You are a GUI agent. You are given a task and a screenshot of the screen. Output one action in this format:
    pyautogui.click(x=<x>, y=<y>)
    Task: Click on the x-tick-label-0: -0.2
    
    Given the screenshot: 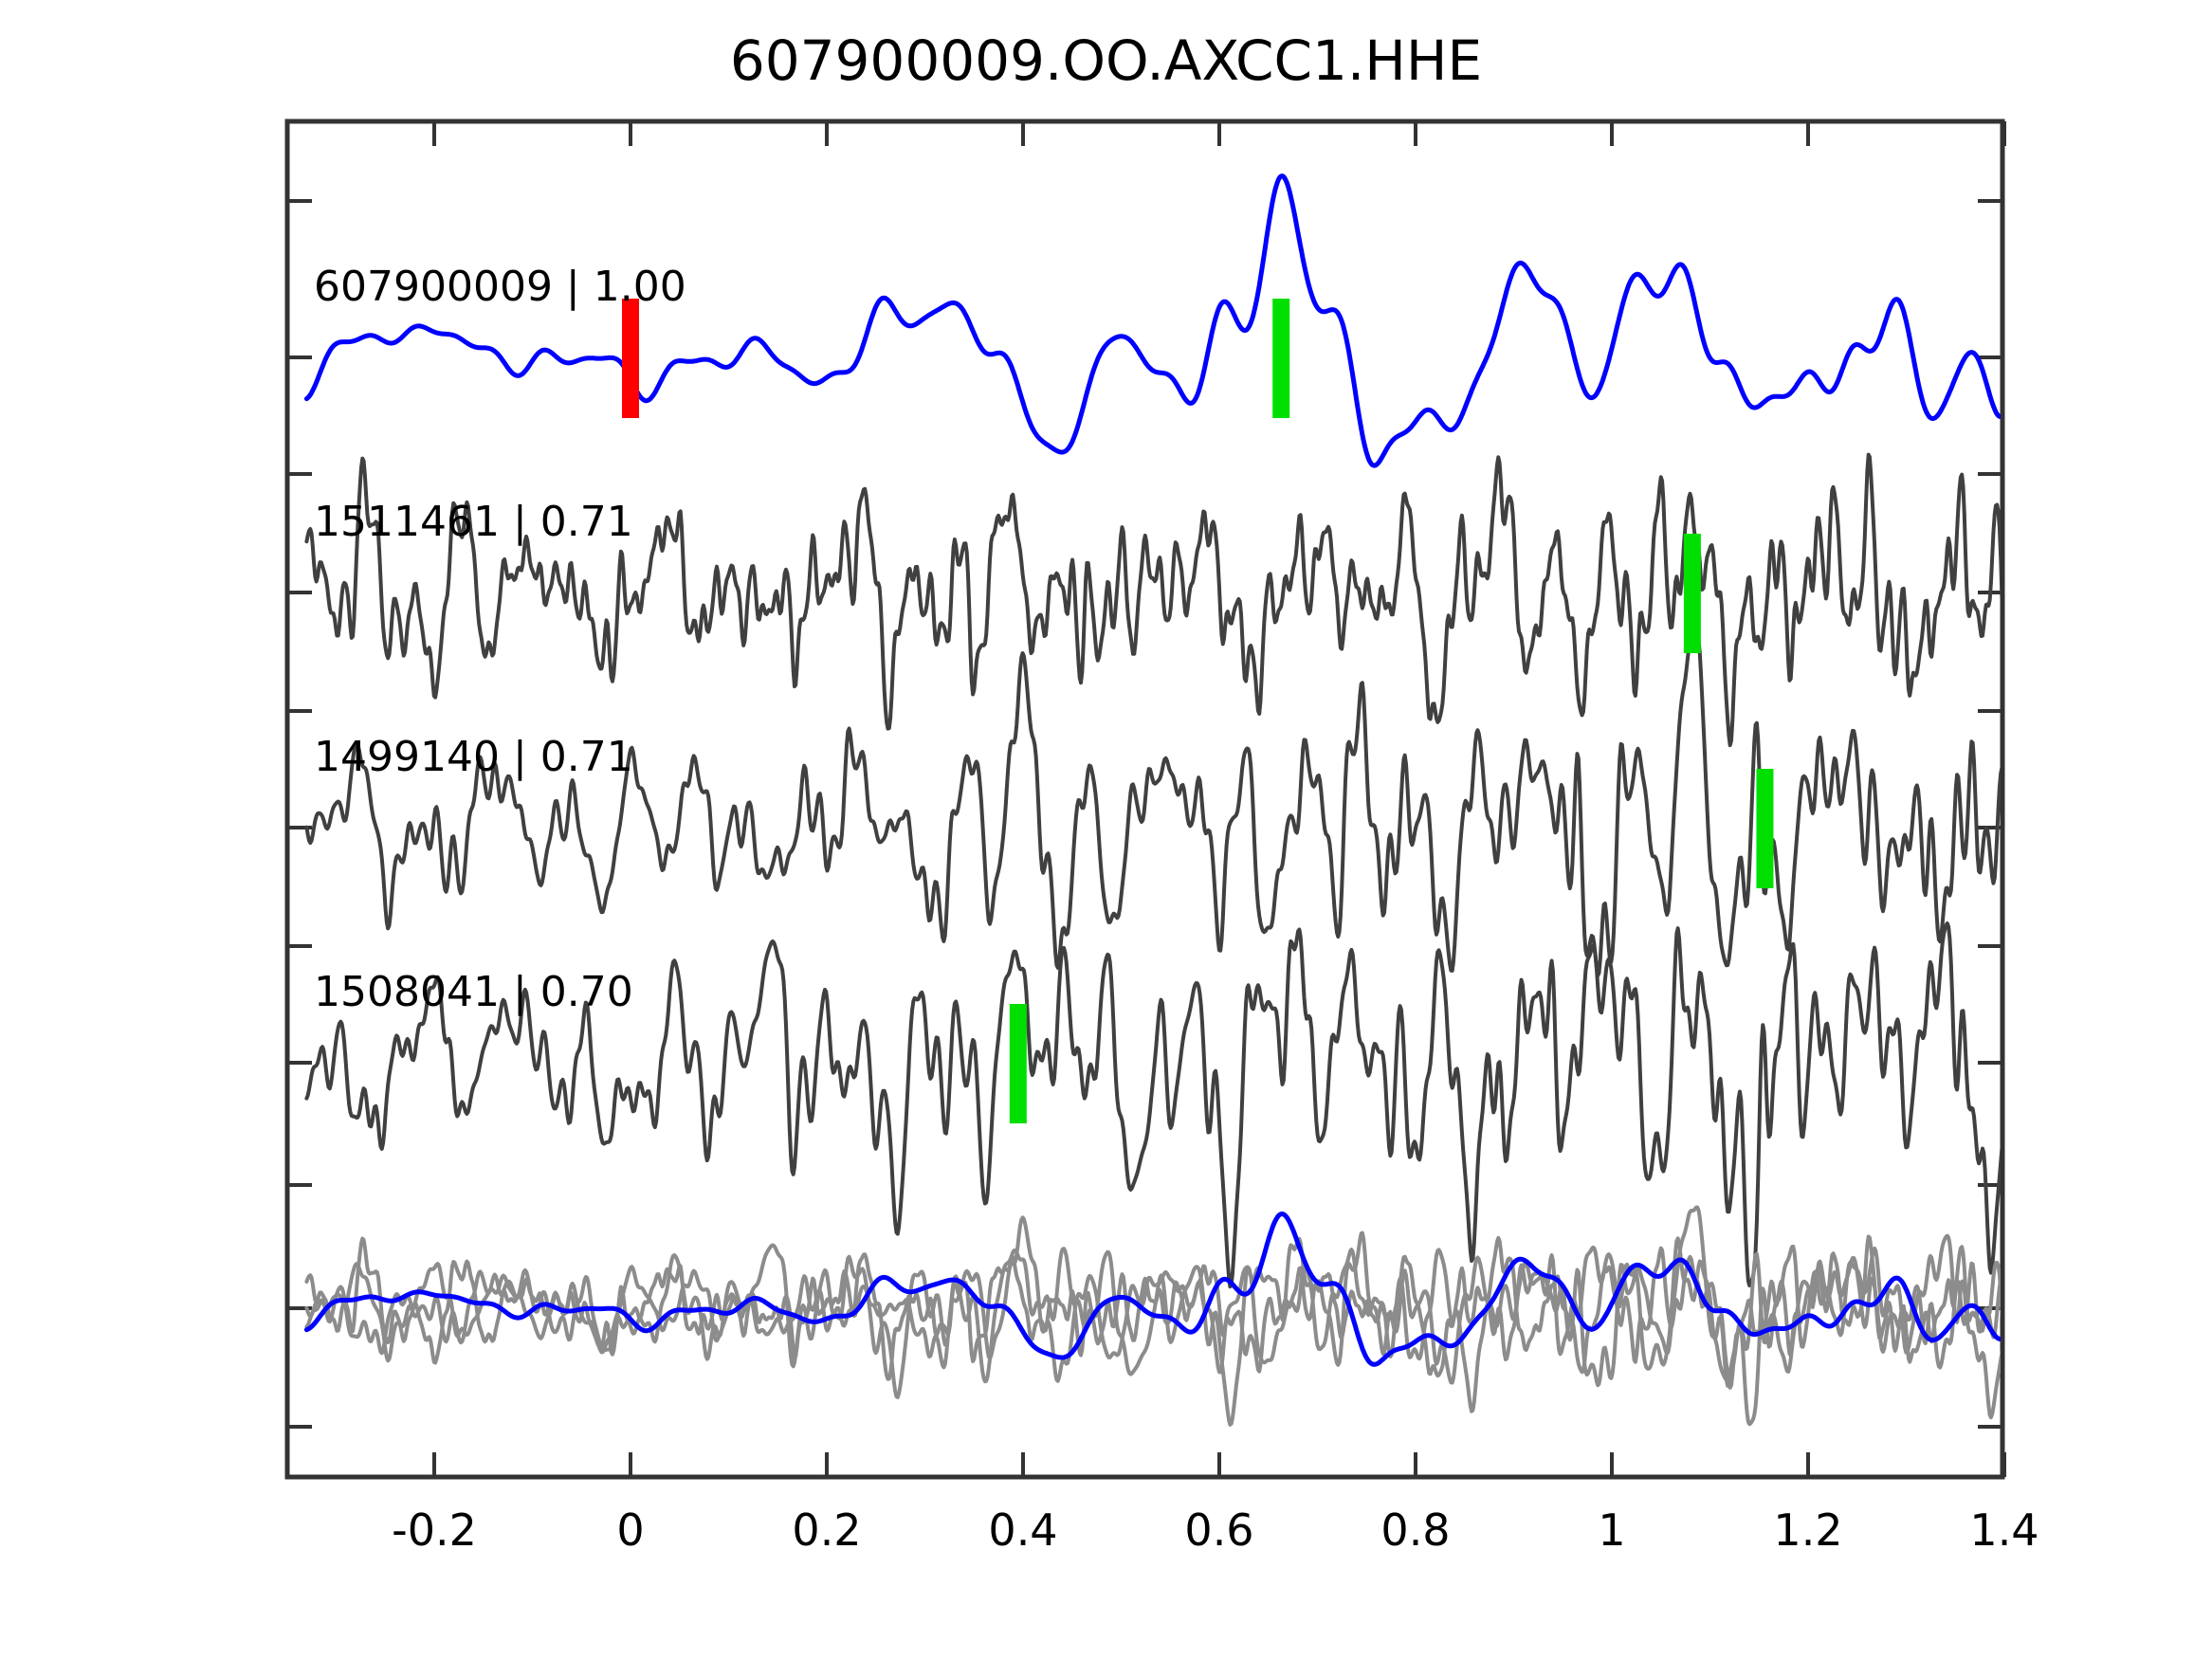 What is the action you would take?
    pyautogui.click(x=434, y=1530)
    